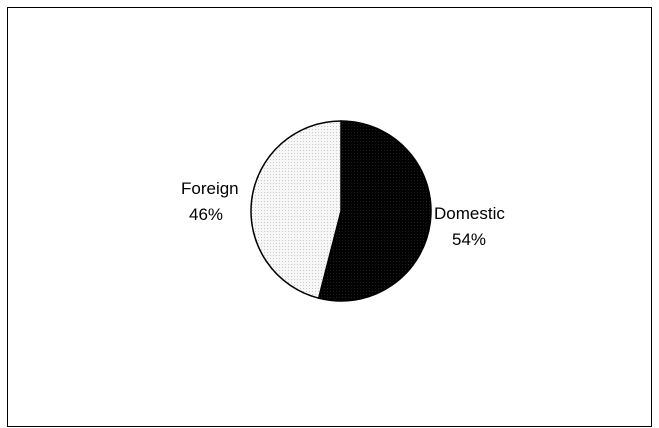 This screenshot has width=659, height=428. I want to click on pie-slice-domestic, so click(374, 211).